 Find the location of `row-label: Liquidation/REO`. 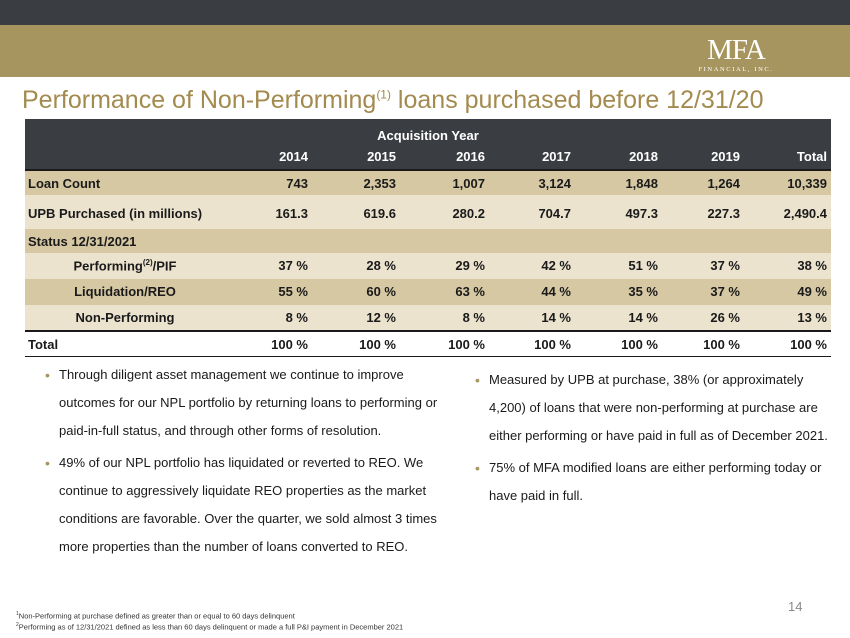

row-label: Liquidation/REO is located at coordinates (125, 291).